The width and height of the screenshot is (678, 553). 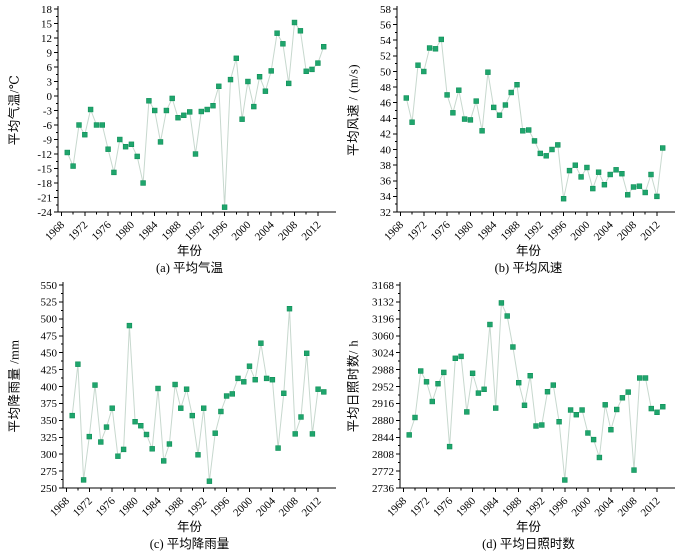 What do you see at coordinates (49, 370) in the screenshot?
I see `y-tick-label: 425` at bounding box center [49, 370].